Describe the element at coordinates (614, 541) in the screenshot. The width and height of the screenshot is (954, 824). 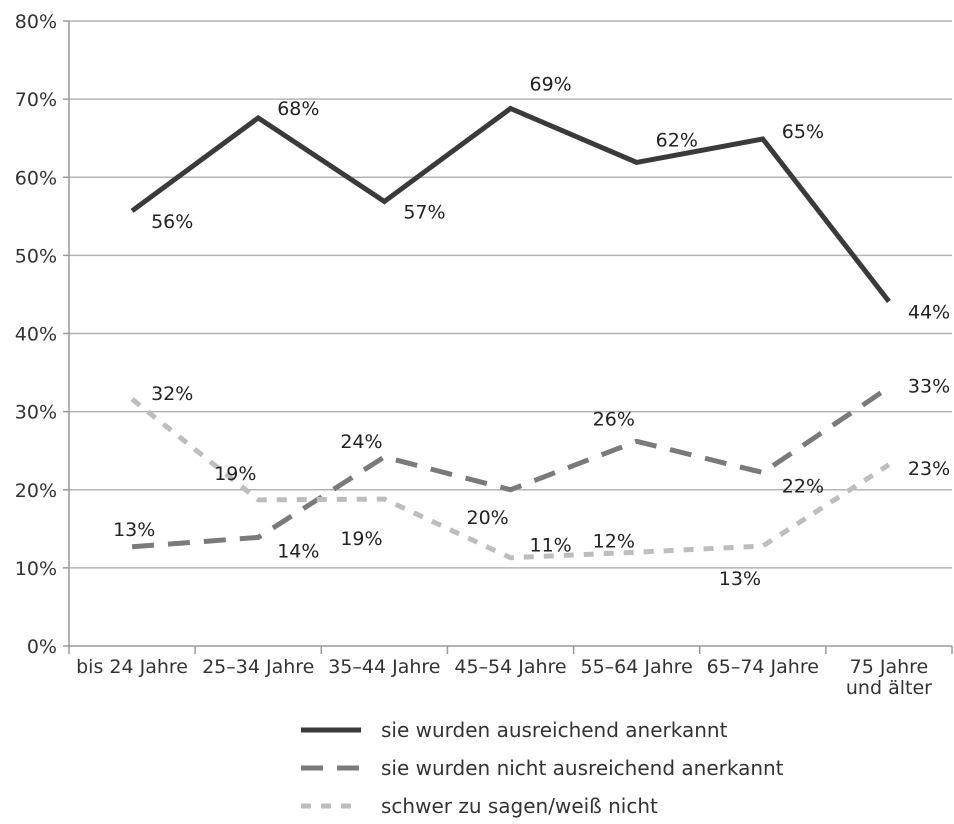
I see `data-label: 12%` at that location.